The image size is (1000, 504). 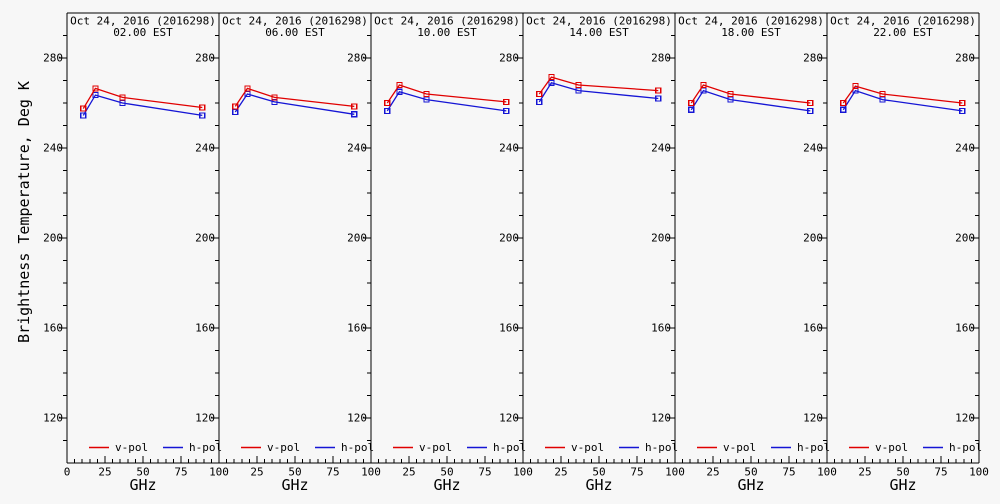 I want to click on y-axis-4: 120 160 200 240 280, so click(x=663, y=238).